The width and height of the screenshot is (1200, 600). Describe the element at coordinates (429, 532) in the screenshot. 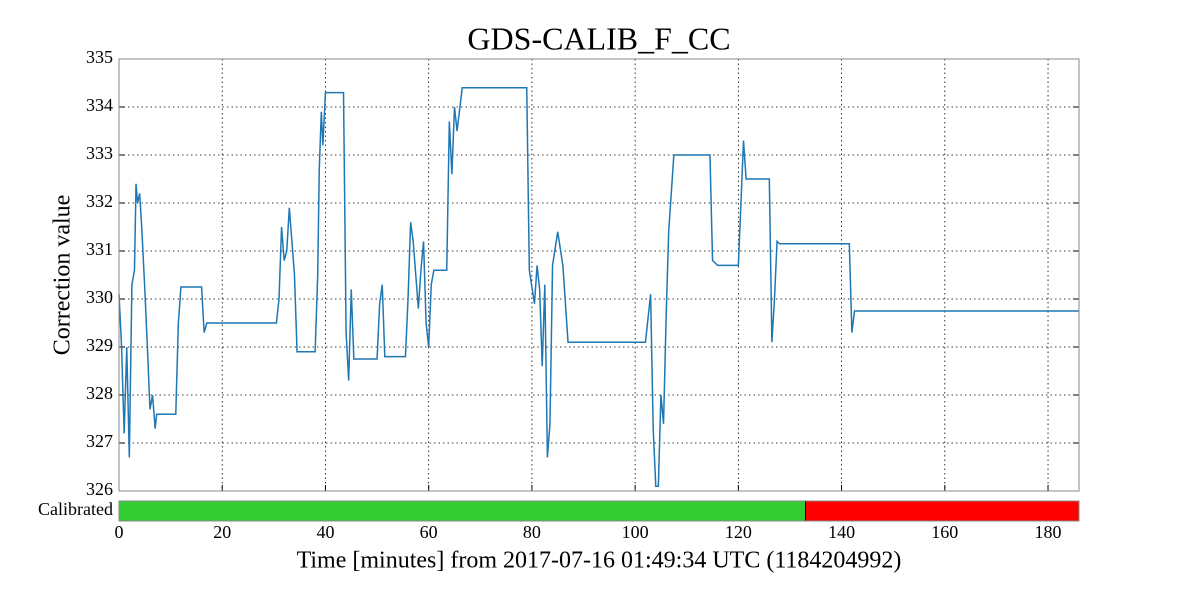

I see `x-tick-label: 60` at that location.